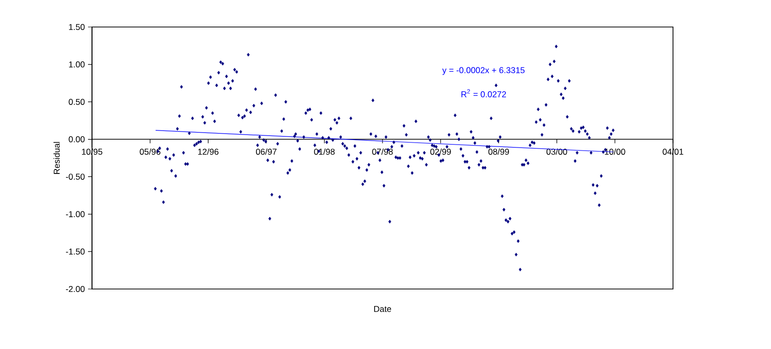 This screenshot has width=771, height=349. Describe the element at coordinates (557, 151) in the screenshot. I see `x-tick-label: 03/00` at that location.